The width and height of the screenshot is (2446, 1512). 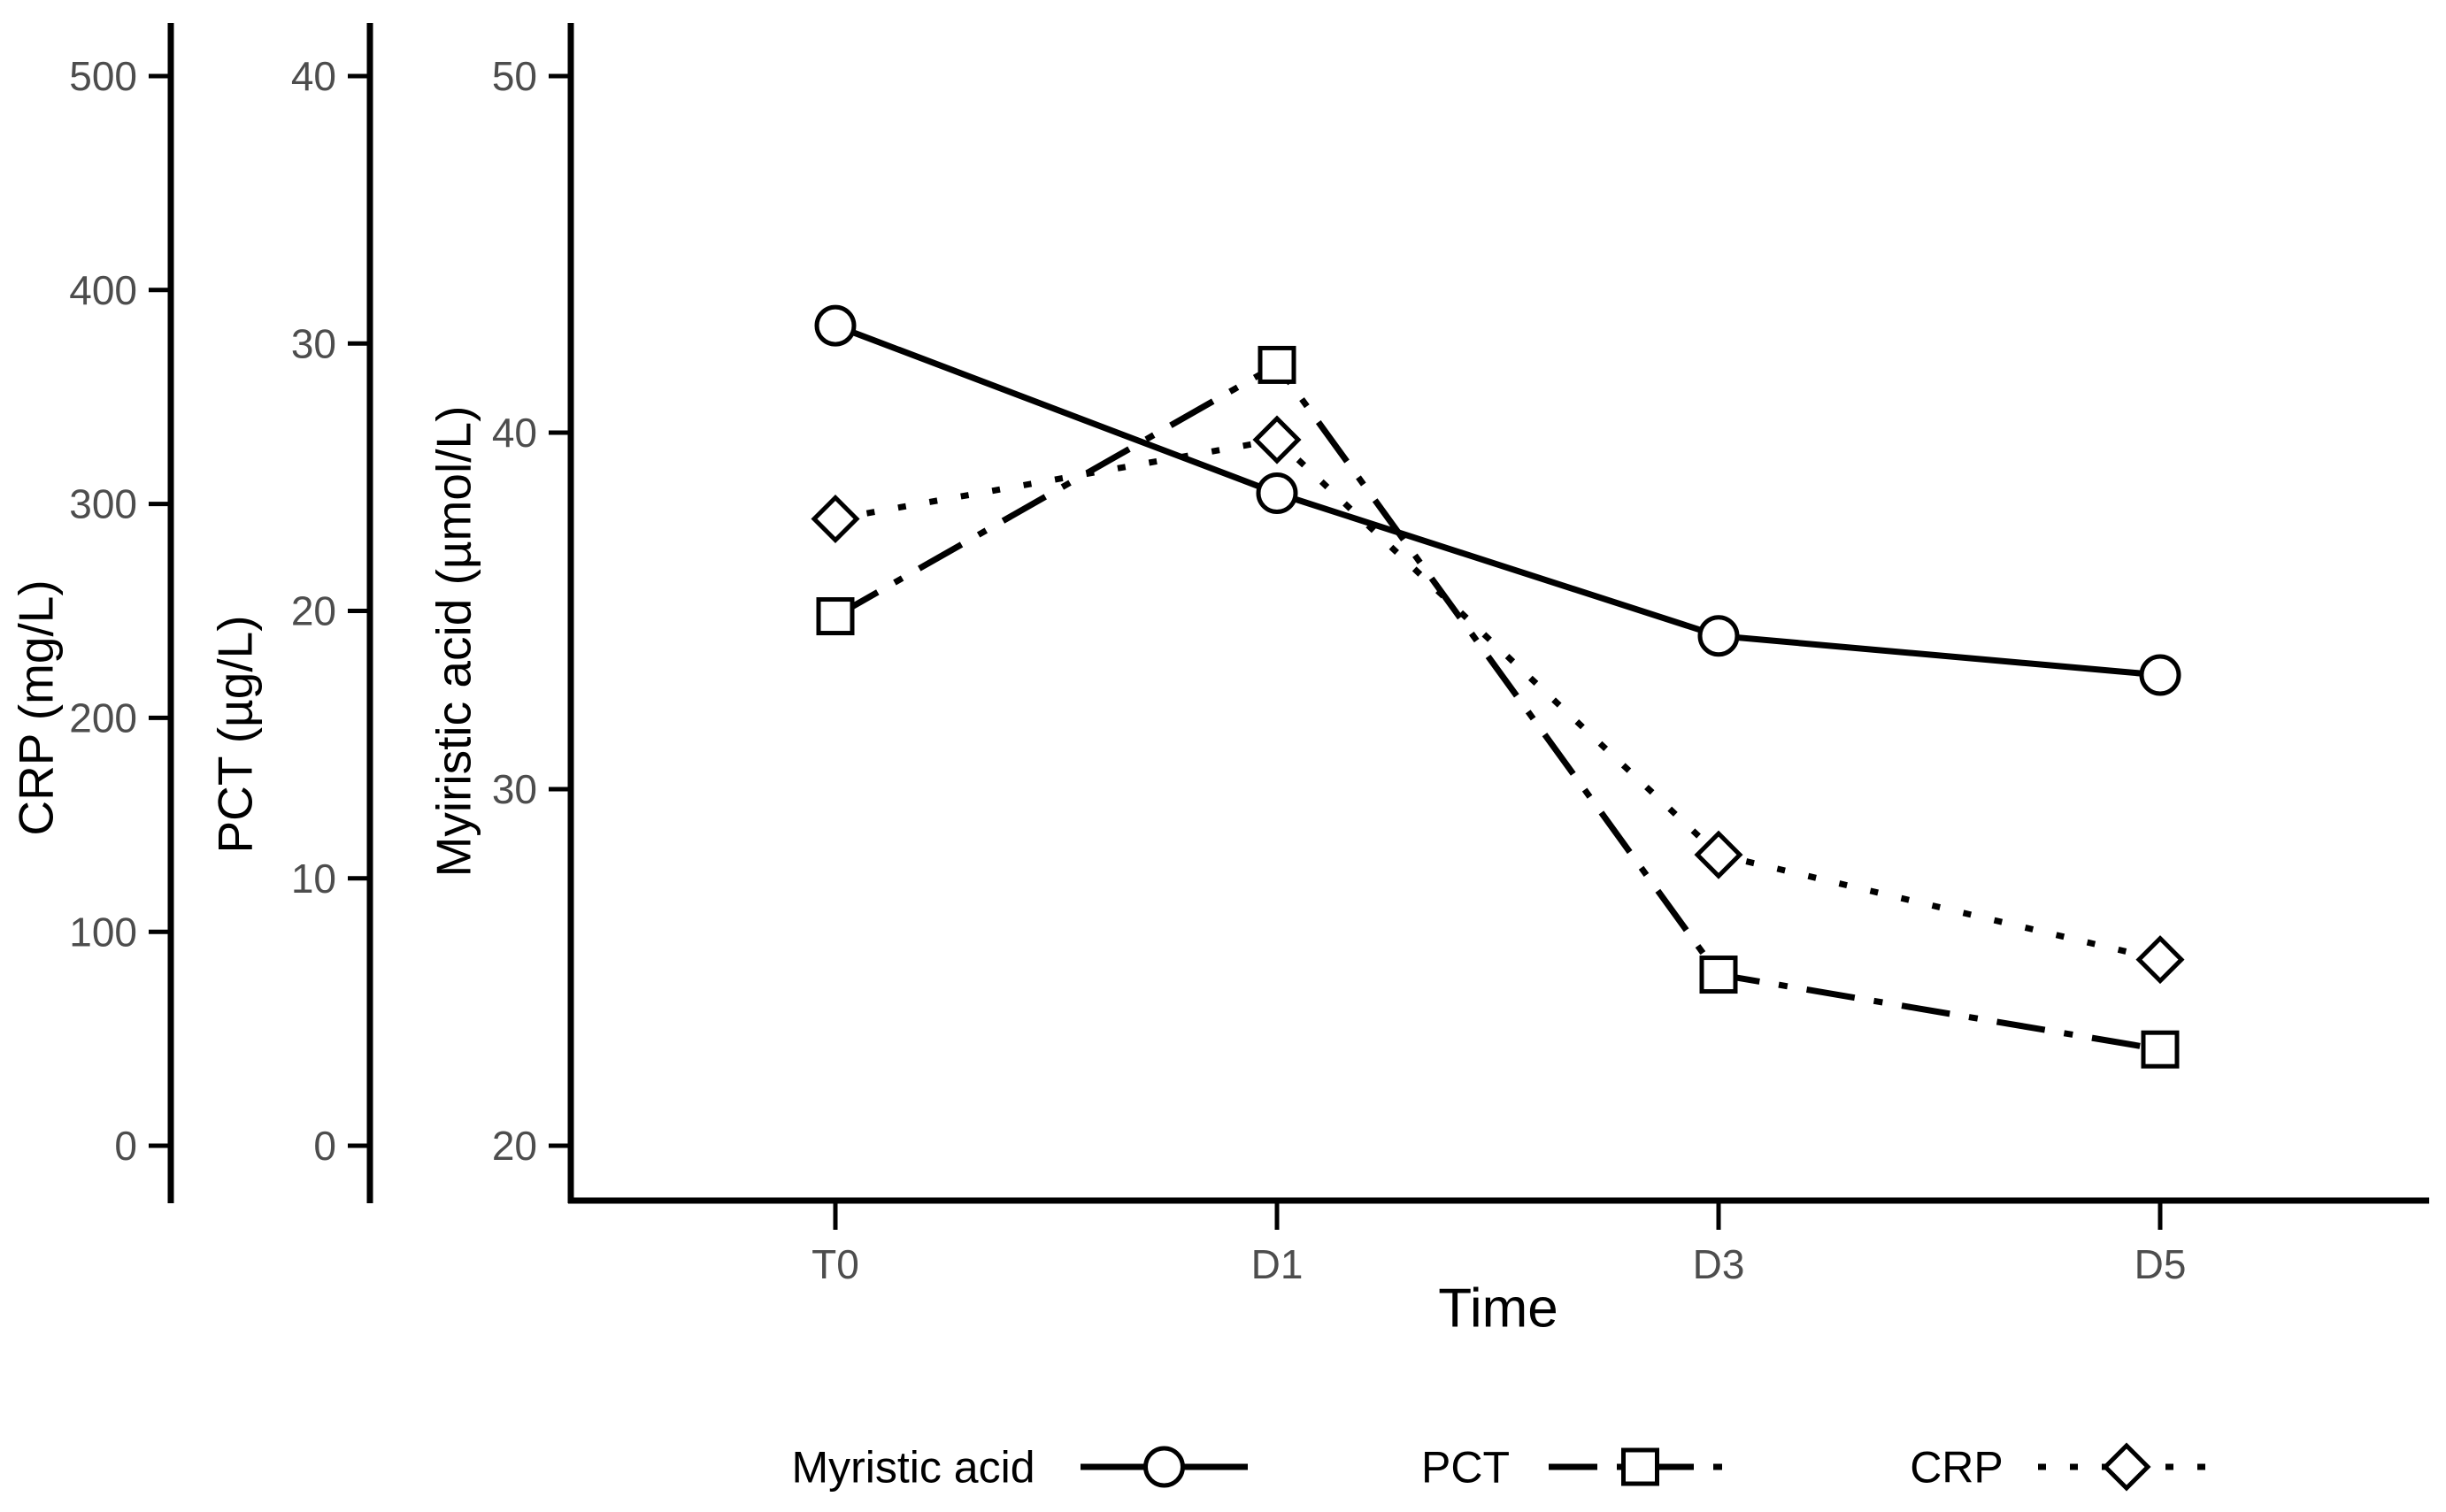 What do you see at coordinates (314, 76) in the screenshot?
I see `y-tick-label-pct: 40` at bounding box center [314, 76].